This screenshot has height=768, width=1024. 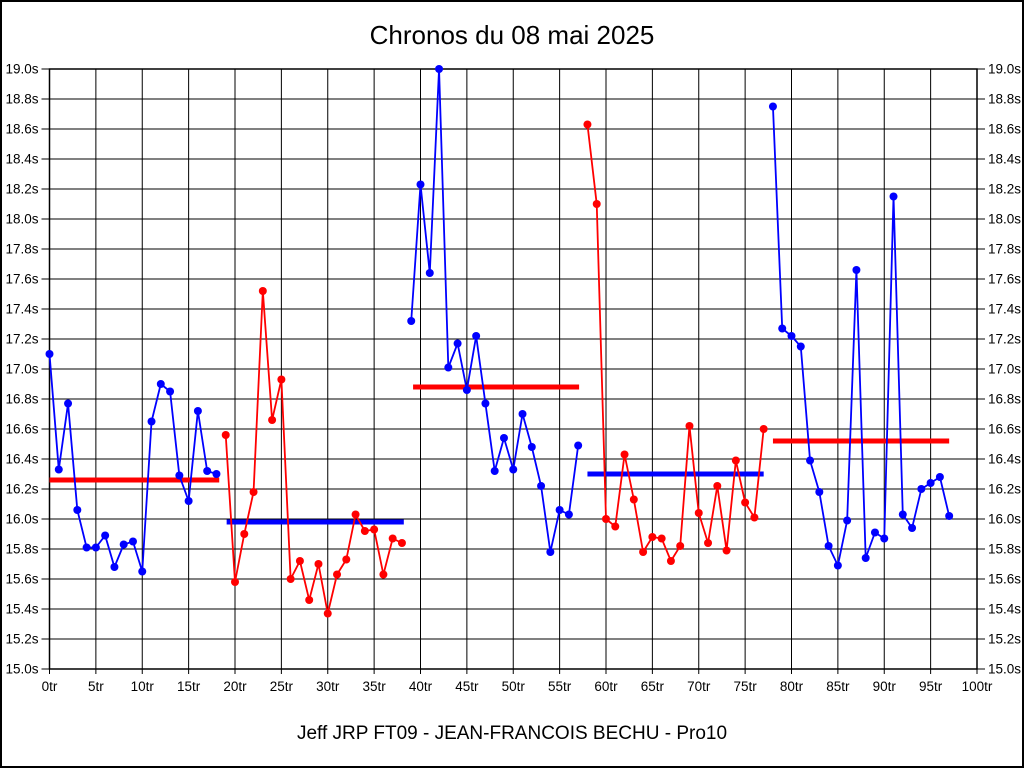 I want to click on y-axis-label-left: 18.2s, so click(x=21, y=189).